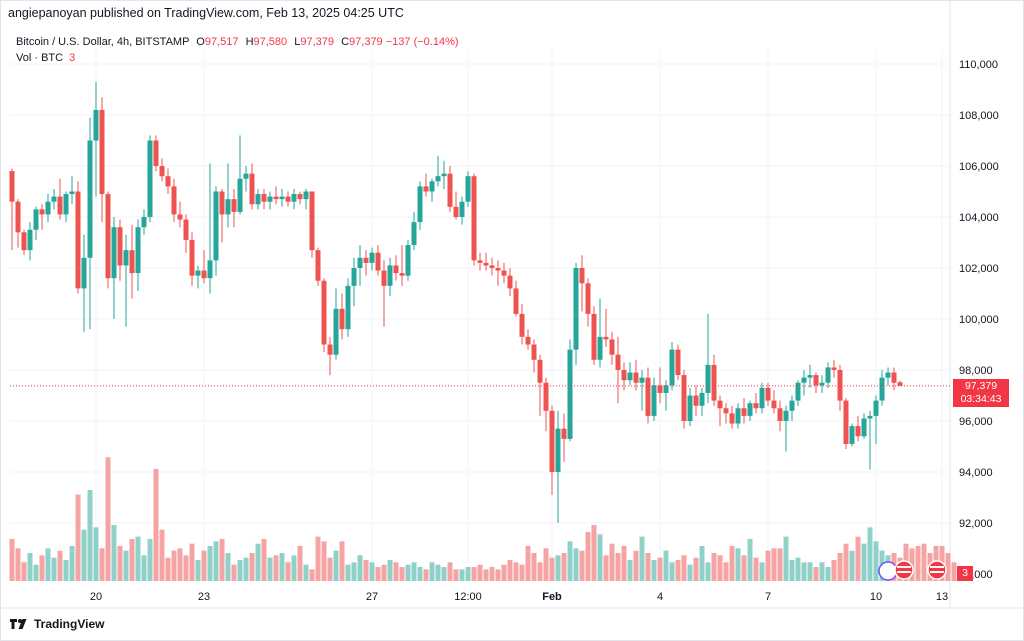 This screenshot has height=641, width=1024. What do you see at coordinates (976, 371) in the screenshot?
I see `y-tick-label: 98,000` at bounding box center [976, 371].